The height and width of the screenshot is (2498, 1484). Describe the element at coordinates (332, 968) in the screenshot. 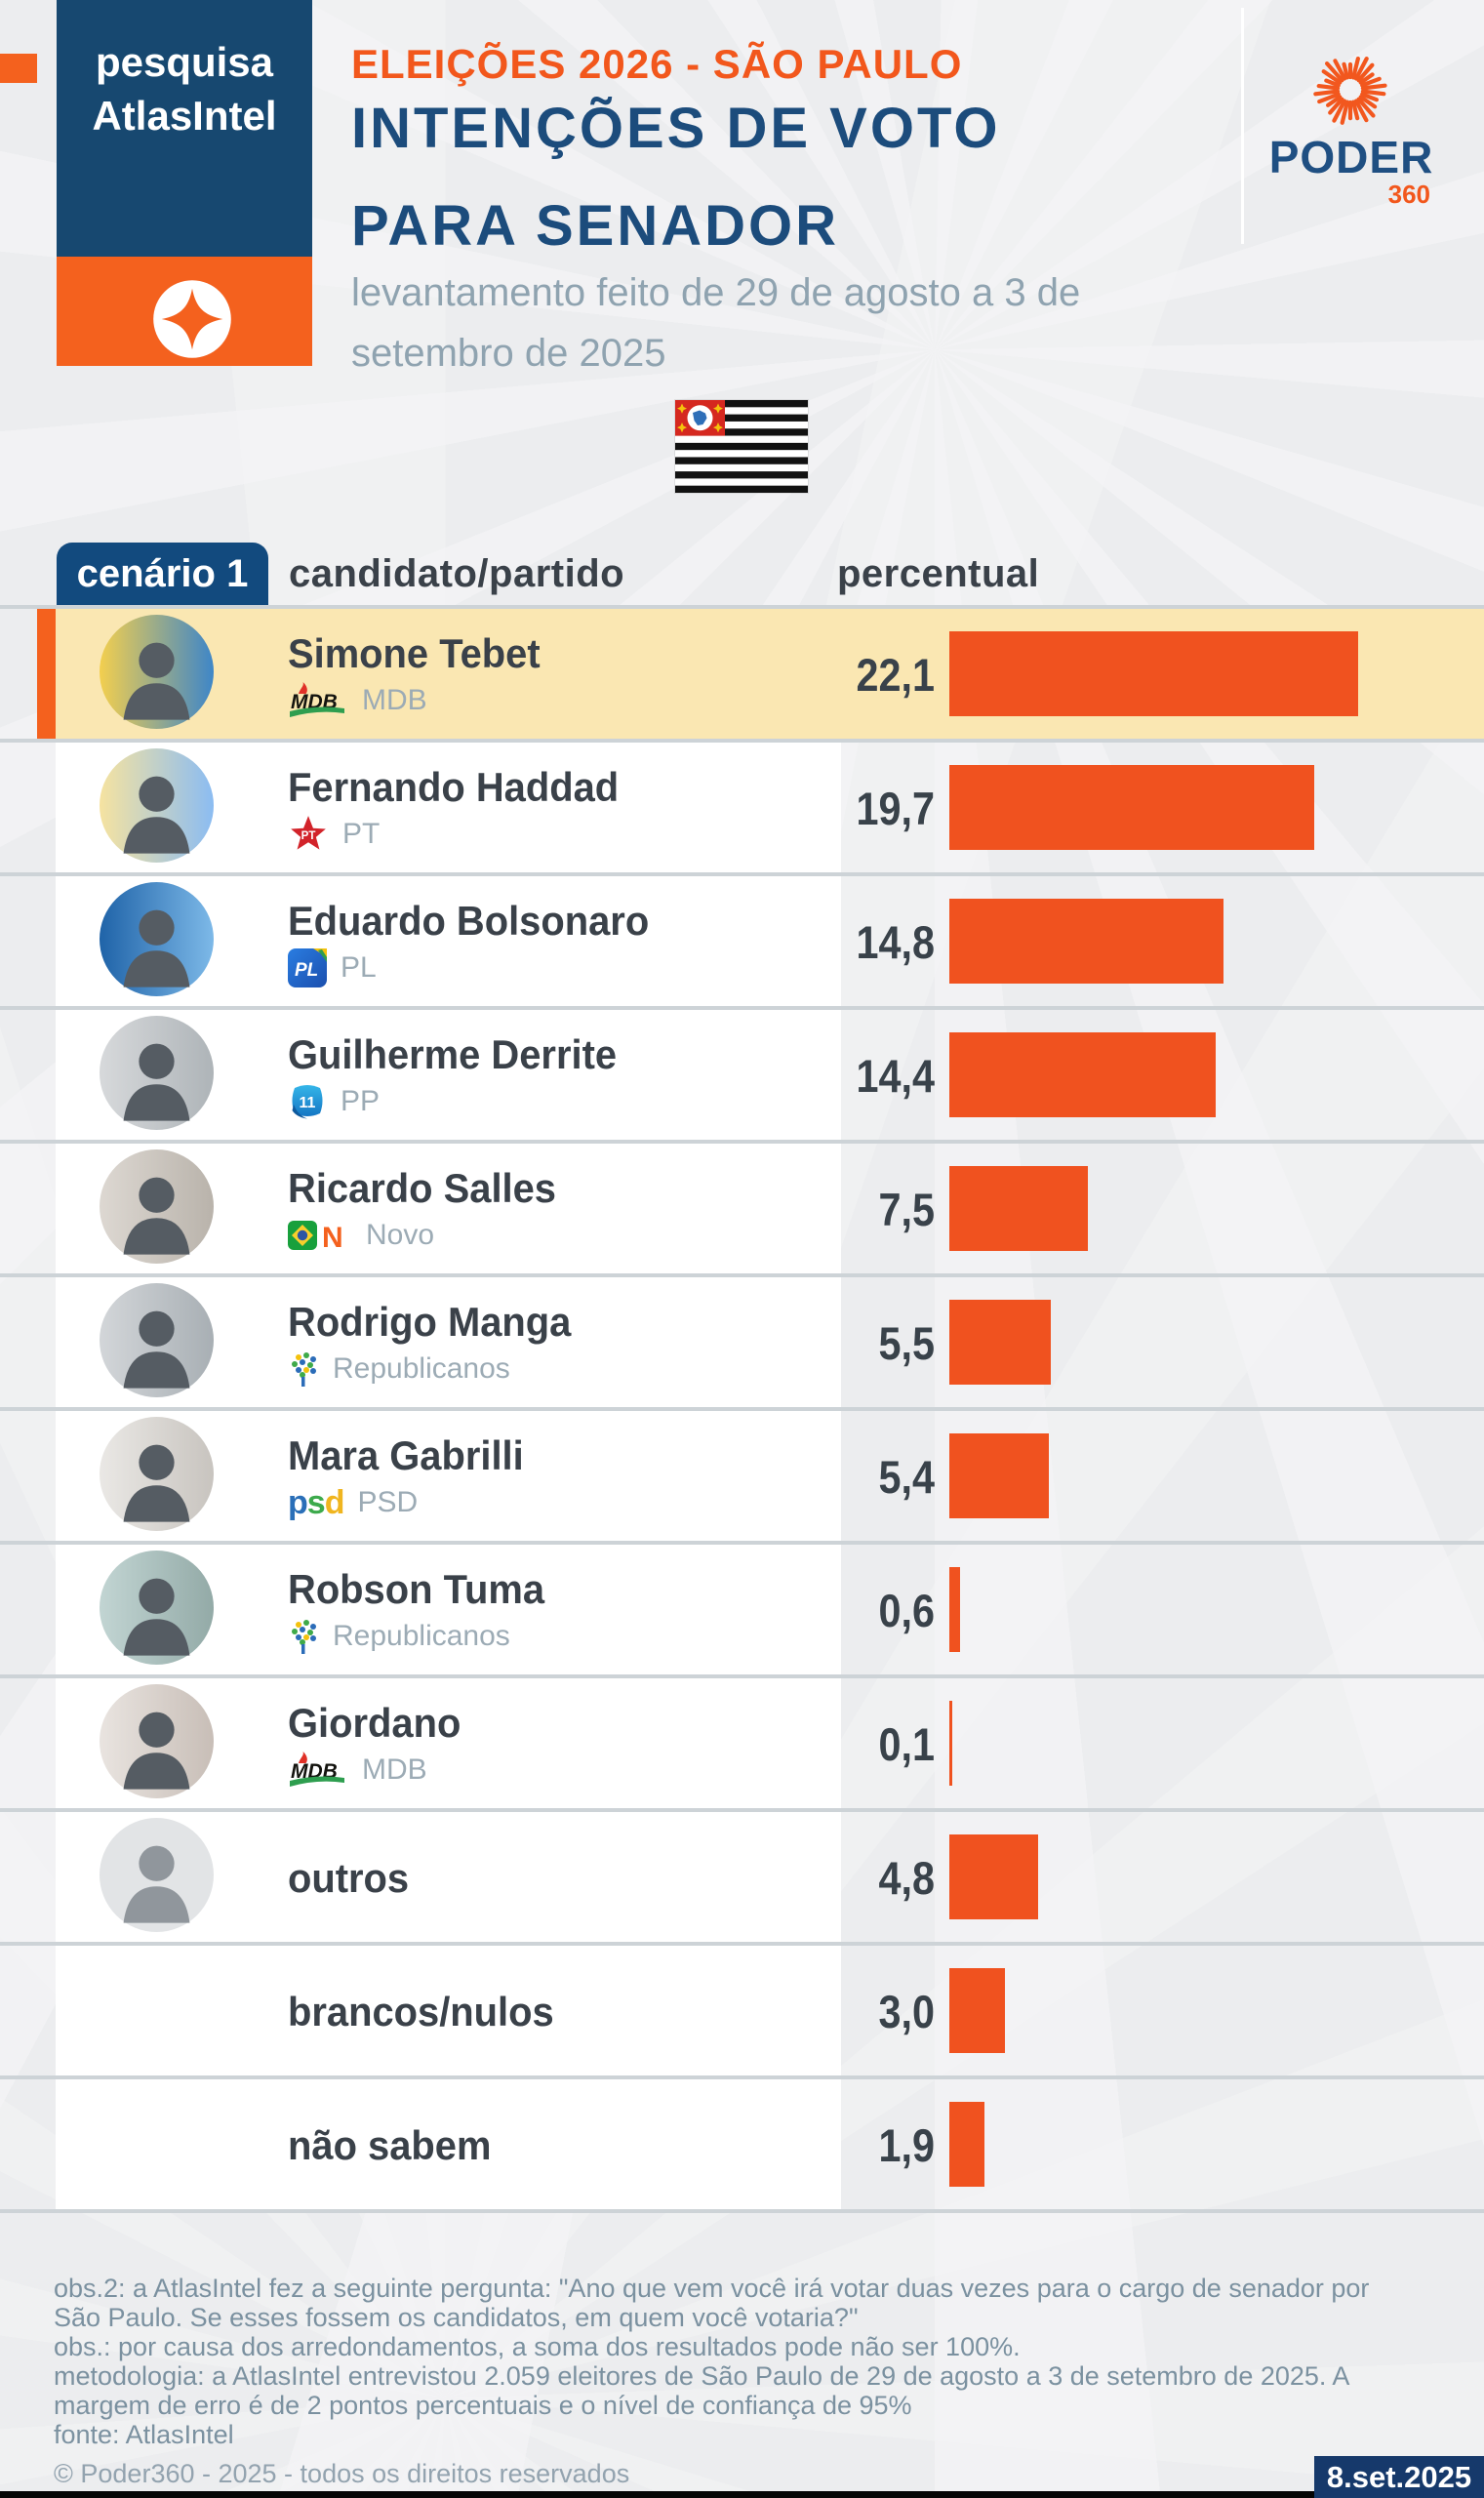

I see `candidate-party: PL PL` at that location.